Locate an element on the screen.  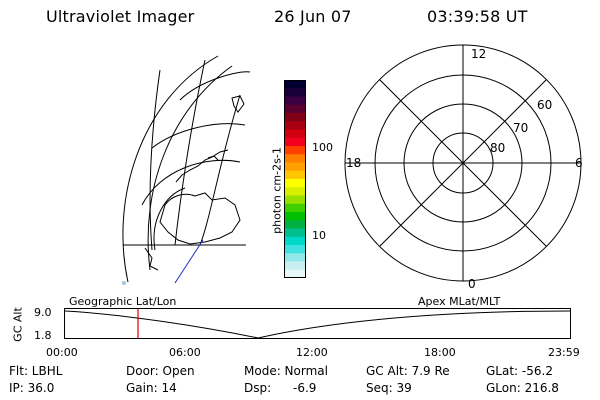
timeline-frame is located at coordinates (317, 323).